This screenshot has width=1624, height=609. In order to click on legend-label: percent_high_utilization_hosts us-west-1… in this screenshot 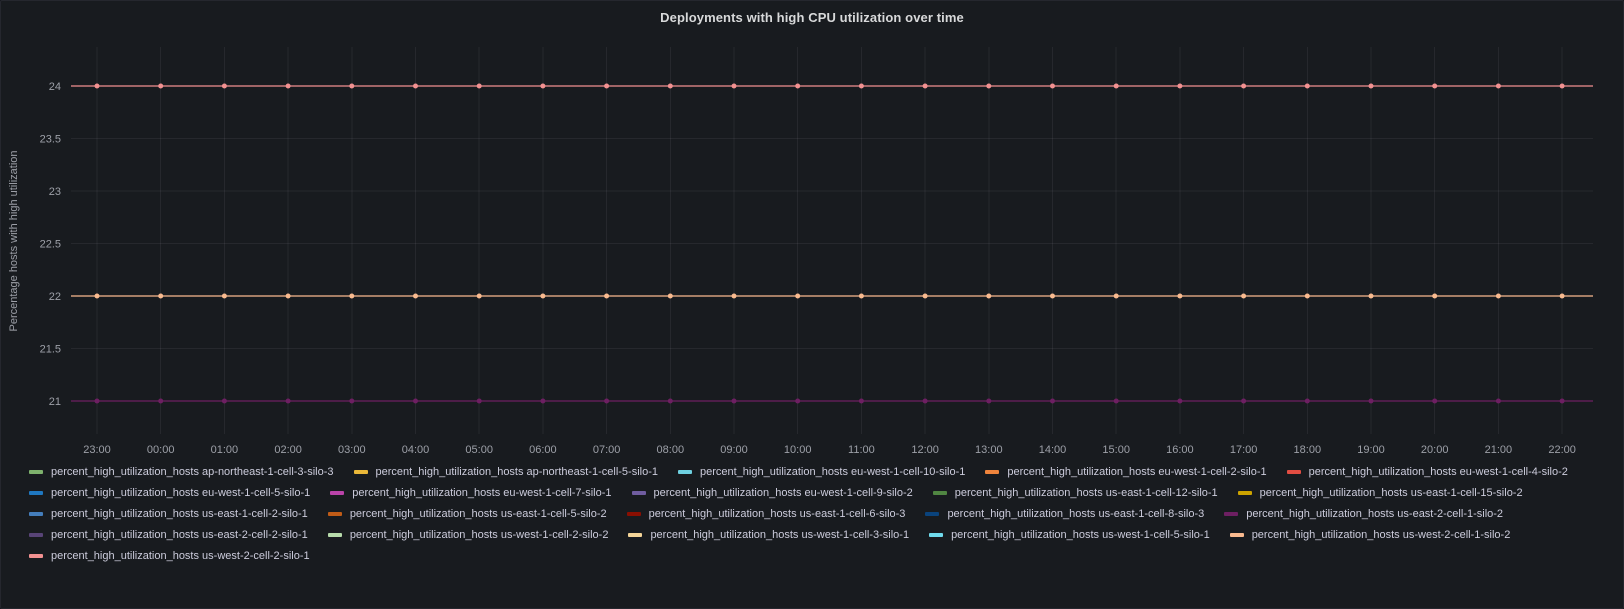, I will do `click(479, 534)`.